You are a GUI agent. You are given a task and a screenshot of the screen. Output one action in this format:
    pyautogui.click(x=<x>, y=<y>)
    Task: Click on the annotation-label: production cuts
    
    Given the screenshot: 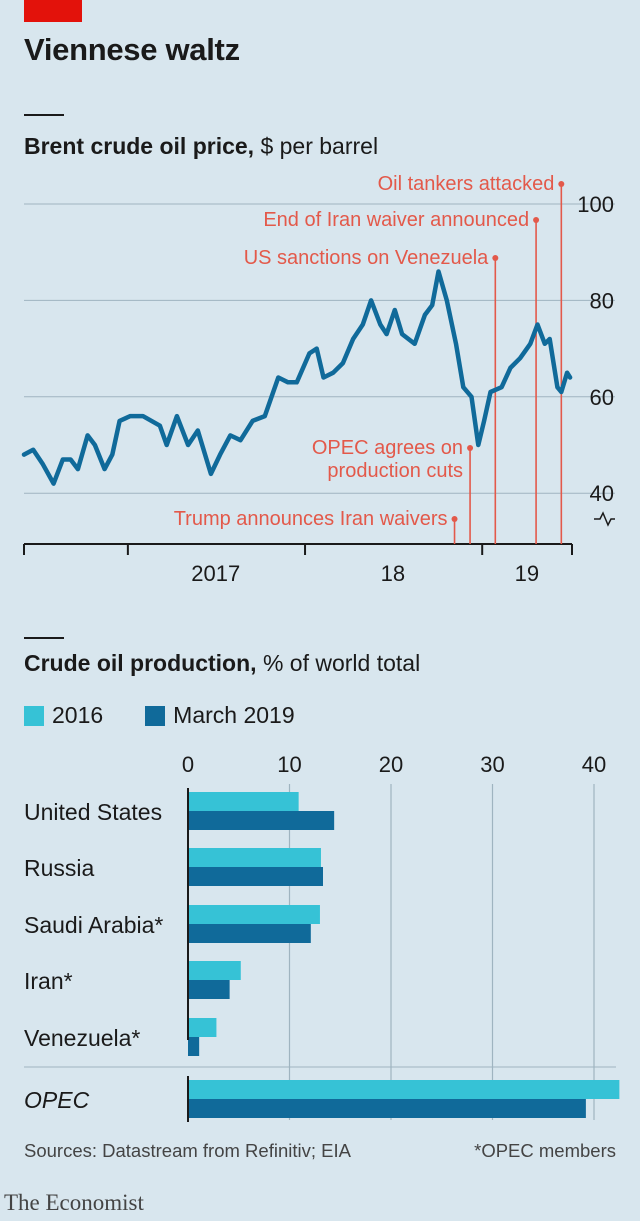 What is the action you would take?
    pyautogui.click(x=395, y=471)
    